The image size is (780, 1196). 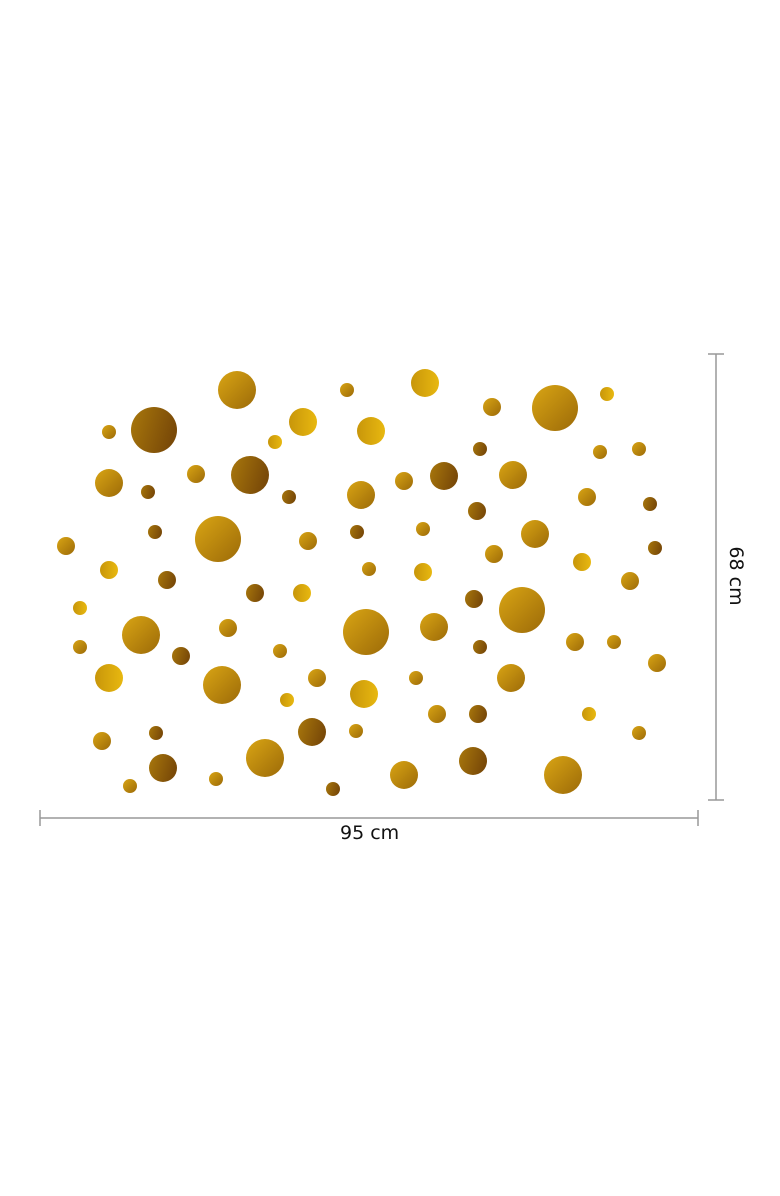 I want to click on height-label: 68 cm, so click(x=736, y=576).